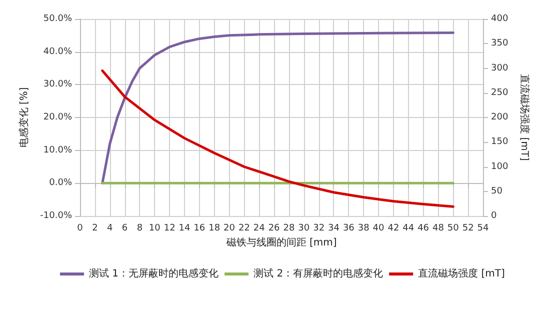 Image resolution: width=550 pixels, height=322 pixels. Describe the element at coordinates (125, 229) in the screenshot. I see `x-tick-label: 6` at that location.